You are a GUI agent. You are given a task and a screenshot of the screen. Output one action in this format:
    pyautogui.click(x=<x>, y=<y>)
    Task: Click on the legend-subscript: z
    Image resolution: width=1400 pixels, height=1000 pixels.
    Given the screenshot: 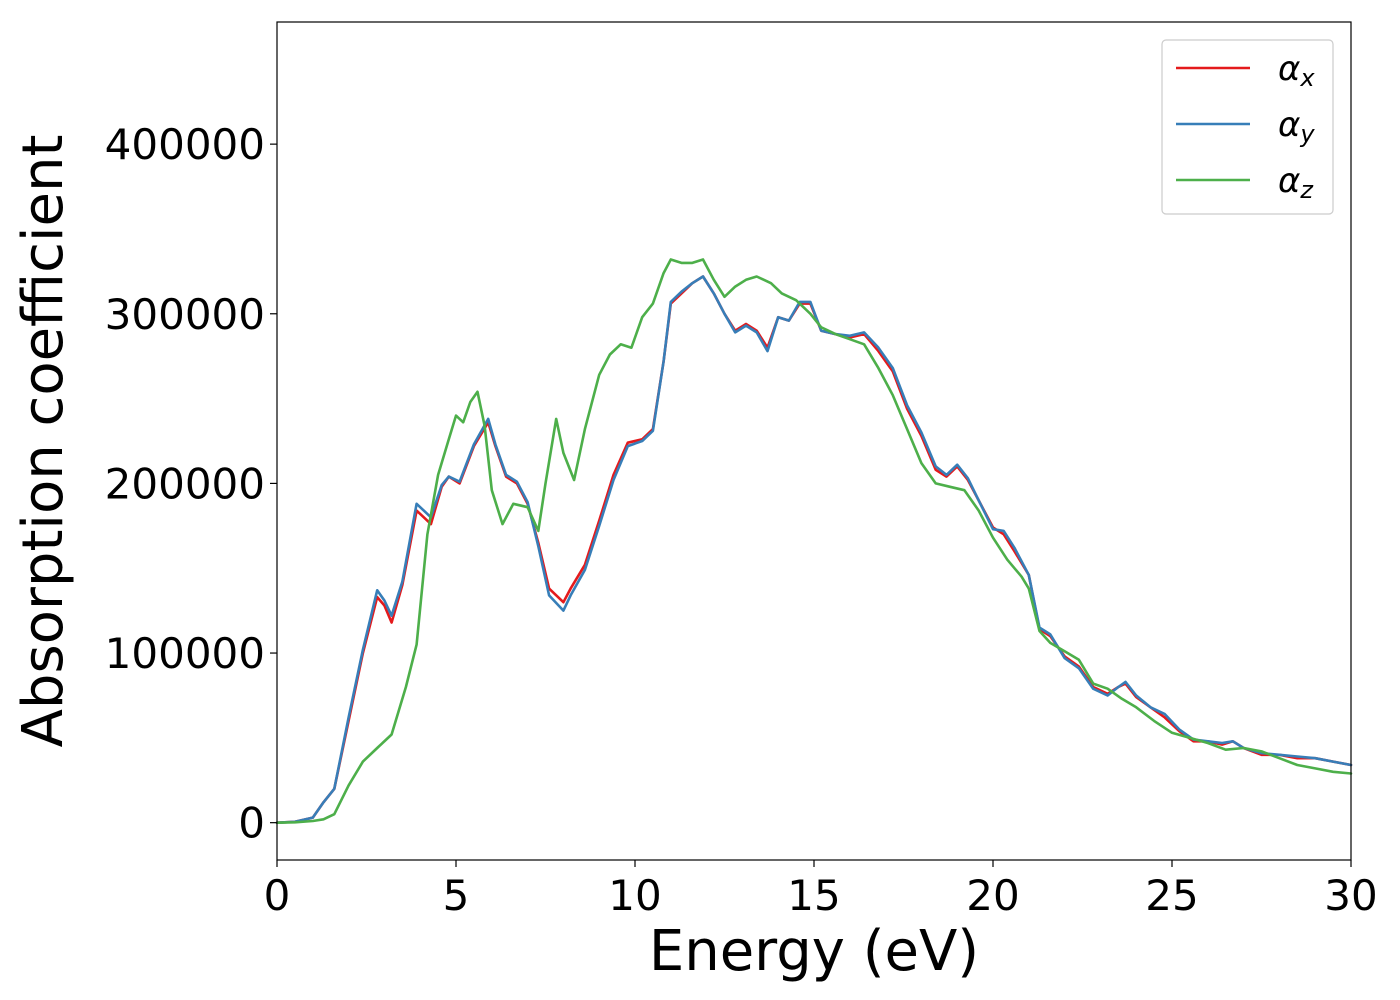 What is the action you would take?
    pyautogui.click(x=1306, y=190)
    